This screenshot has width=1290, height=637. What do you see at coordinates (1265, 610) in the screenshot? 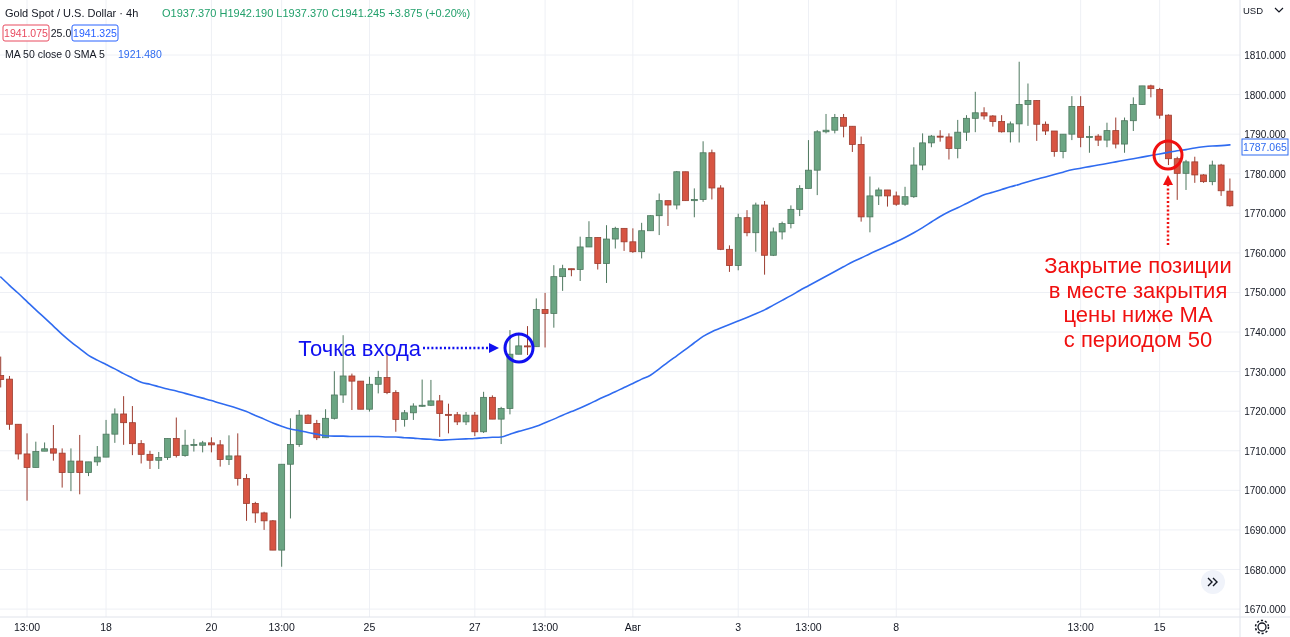
I see `y-tick-label: 1670.000` at bounding box center [1265, 610].